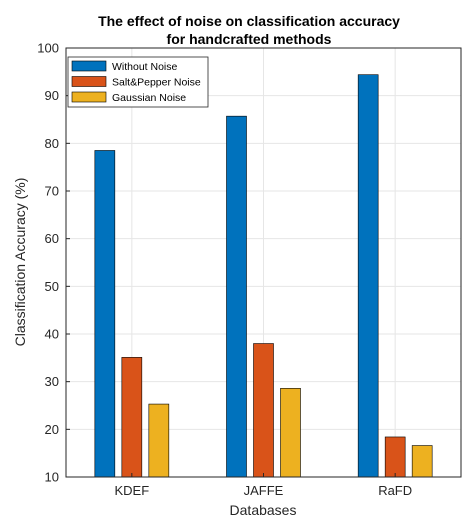 The width and height of the screenshot is (474, 526). I want to click on bar-salt-pepper-noise-rafd, so click(395, 457).